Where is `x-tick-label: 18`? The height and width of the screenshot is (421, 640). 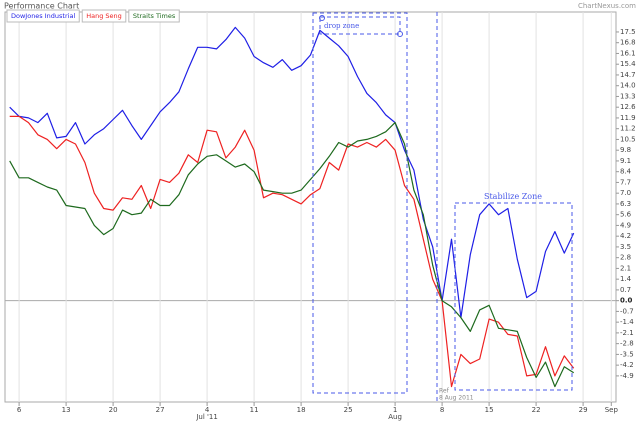
x-tick-label: 18 is located at coordinates (301, 410).